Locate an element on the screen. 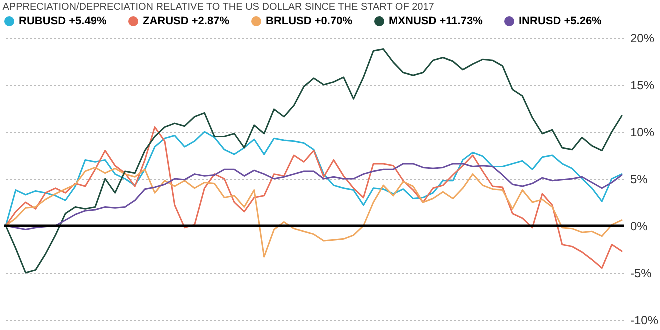  y-tick-label: 20% is located at coordinates (642, 39).